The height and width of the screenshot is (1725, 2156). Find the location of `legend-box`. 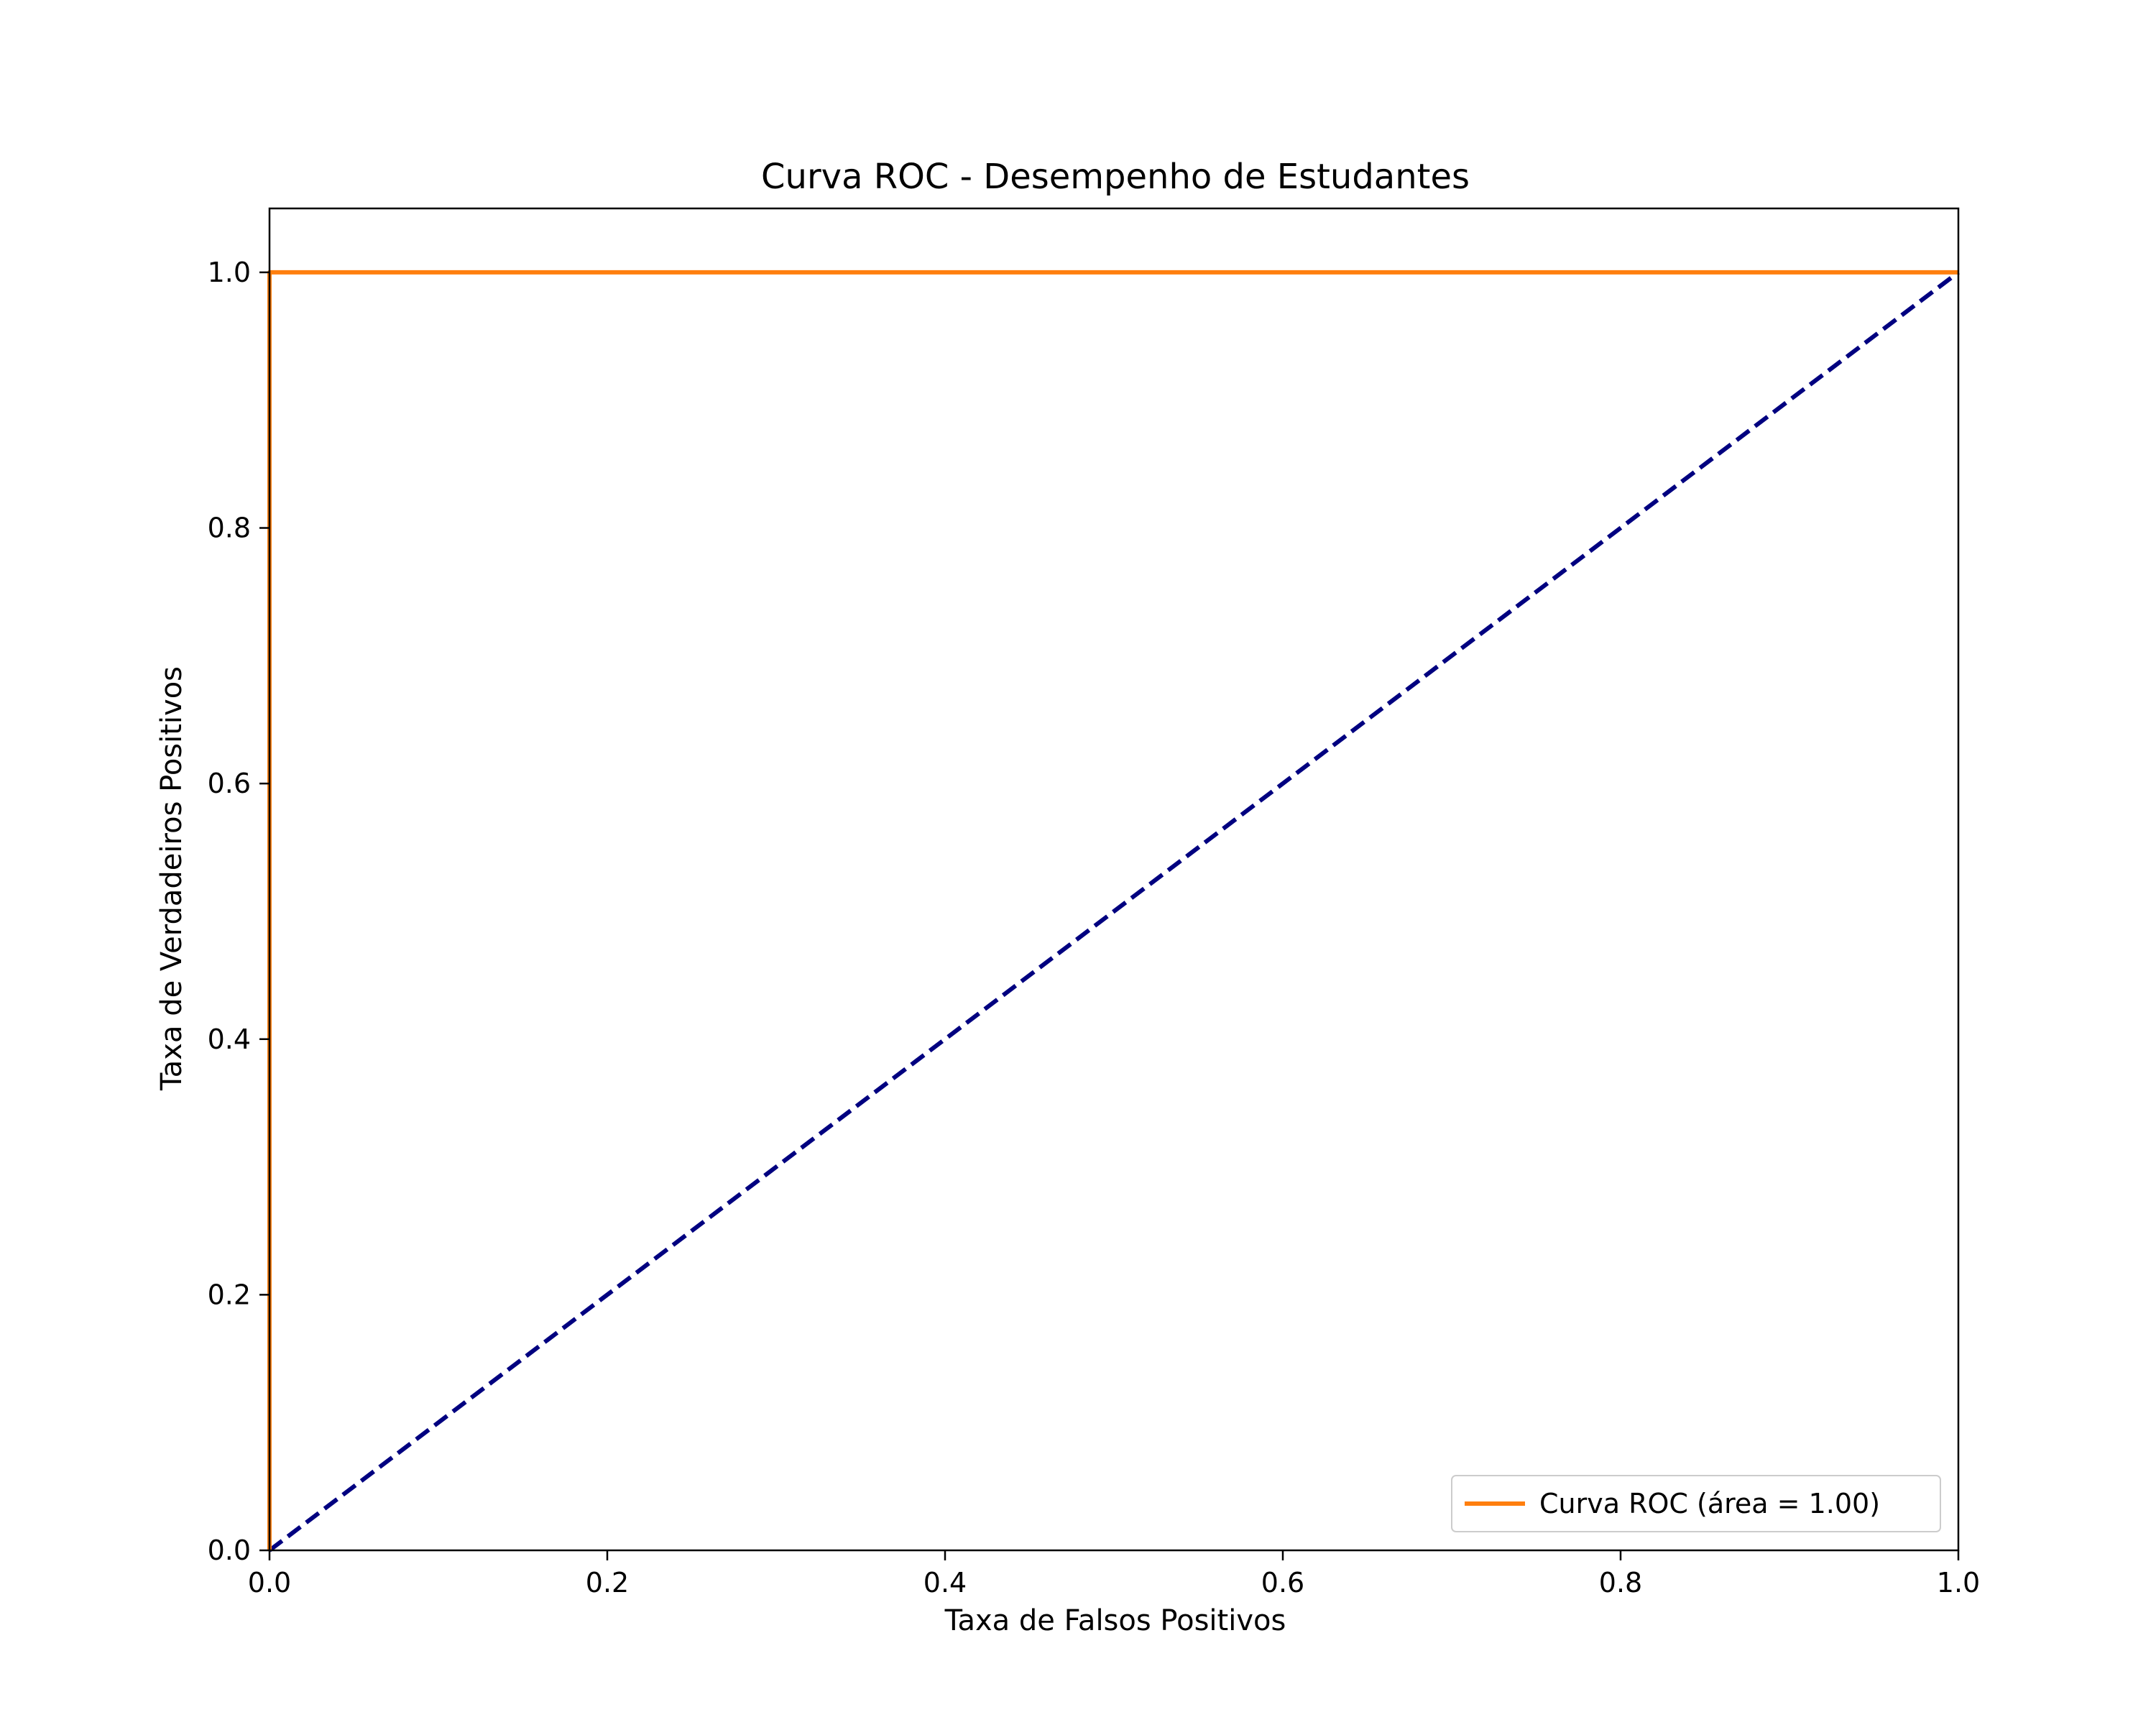

legend-box is located at coordinates (1696, 1503).